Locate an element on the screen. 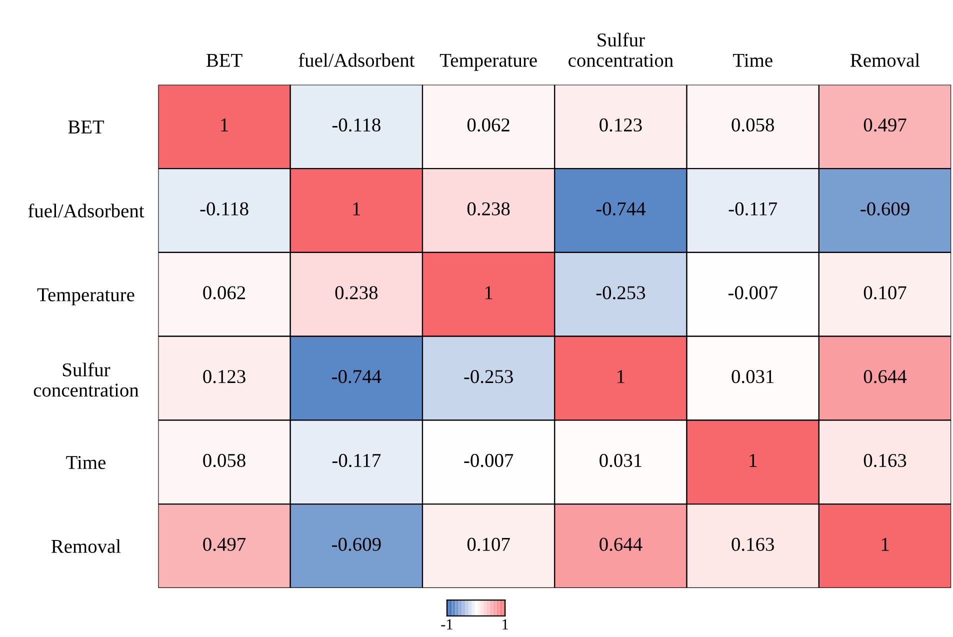  x-tick-label: Removal is located at coordinates (885, 60).